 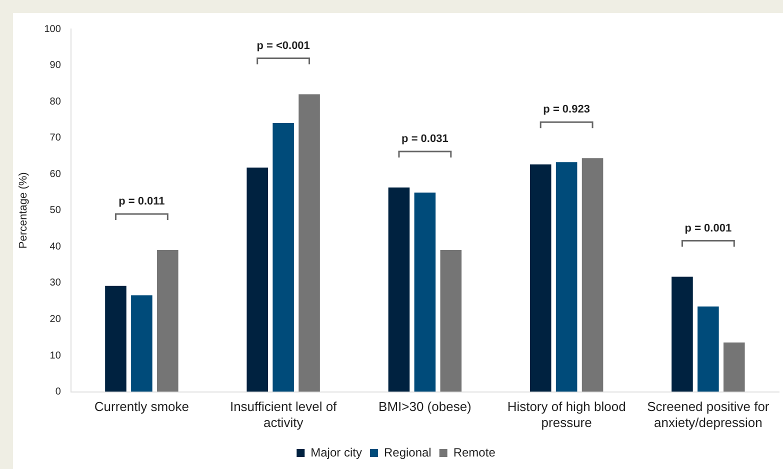 I want to click on y-tick-label: 10, so click(x=56, y=356).